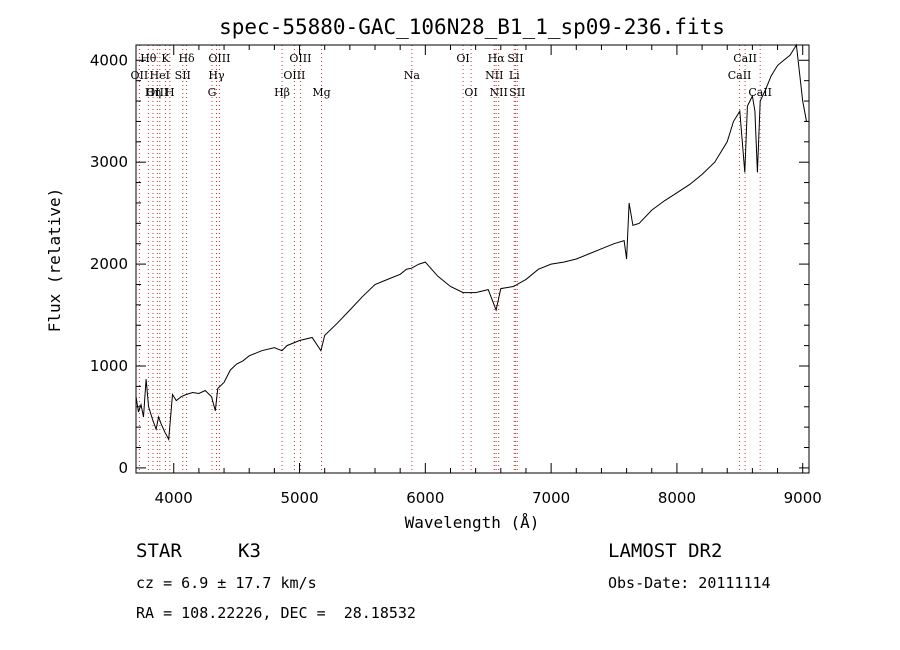  What do you see at coordinates (497, 58) in the screenshot?
I see `spectral-line-label: Hα` at bounding box center [497, 58].